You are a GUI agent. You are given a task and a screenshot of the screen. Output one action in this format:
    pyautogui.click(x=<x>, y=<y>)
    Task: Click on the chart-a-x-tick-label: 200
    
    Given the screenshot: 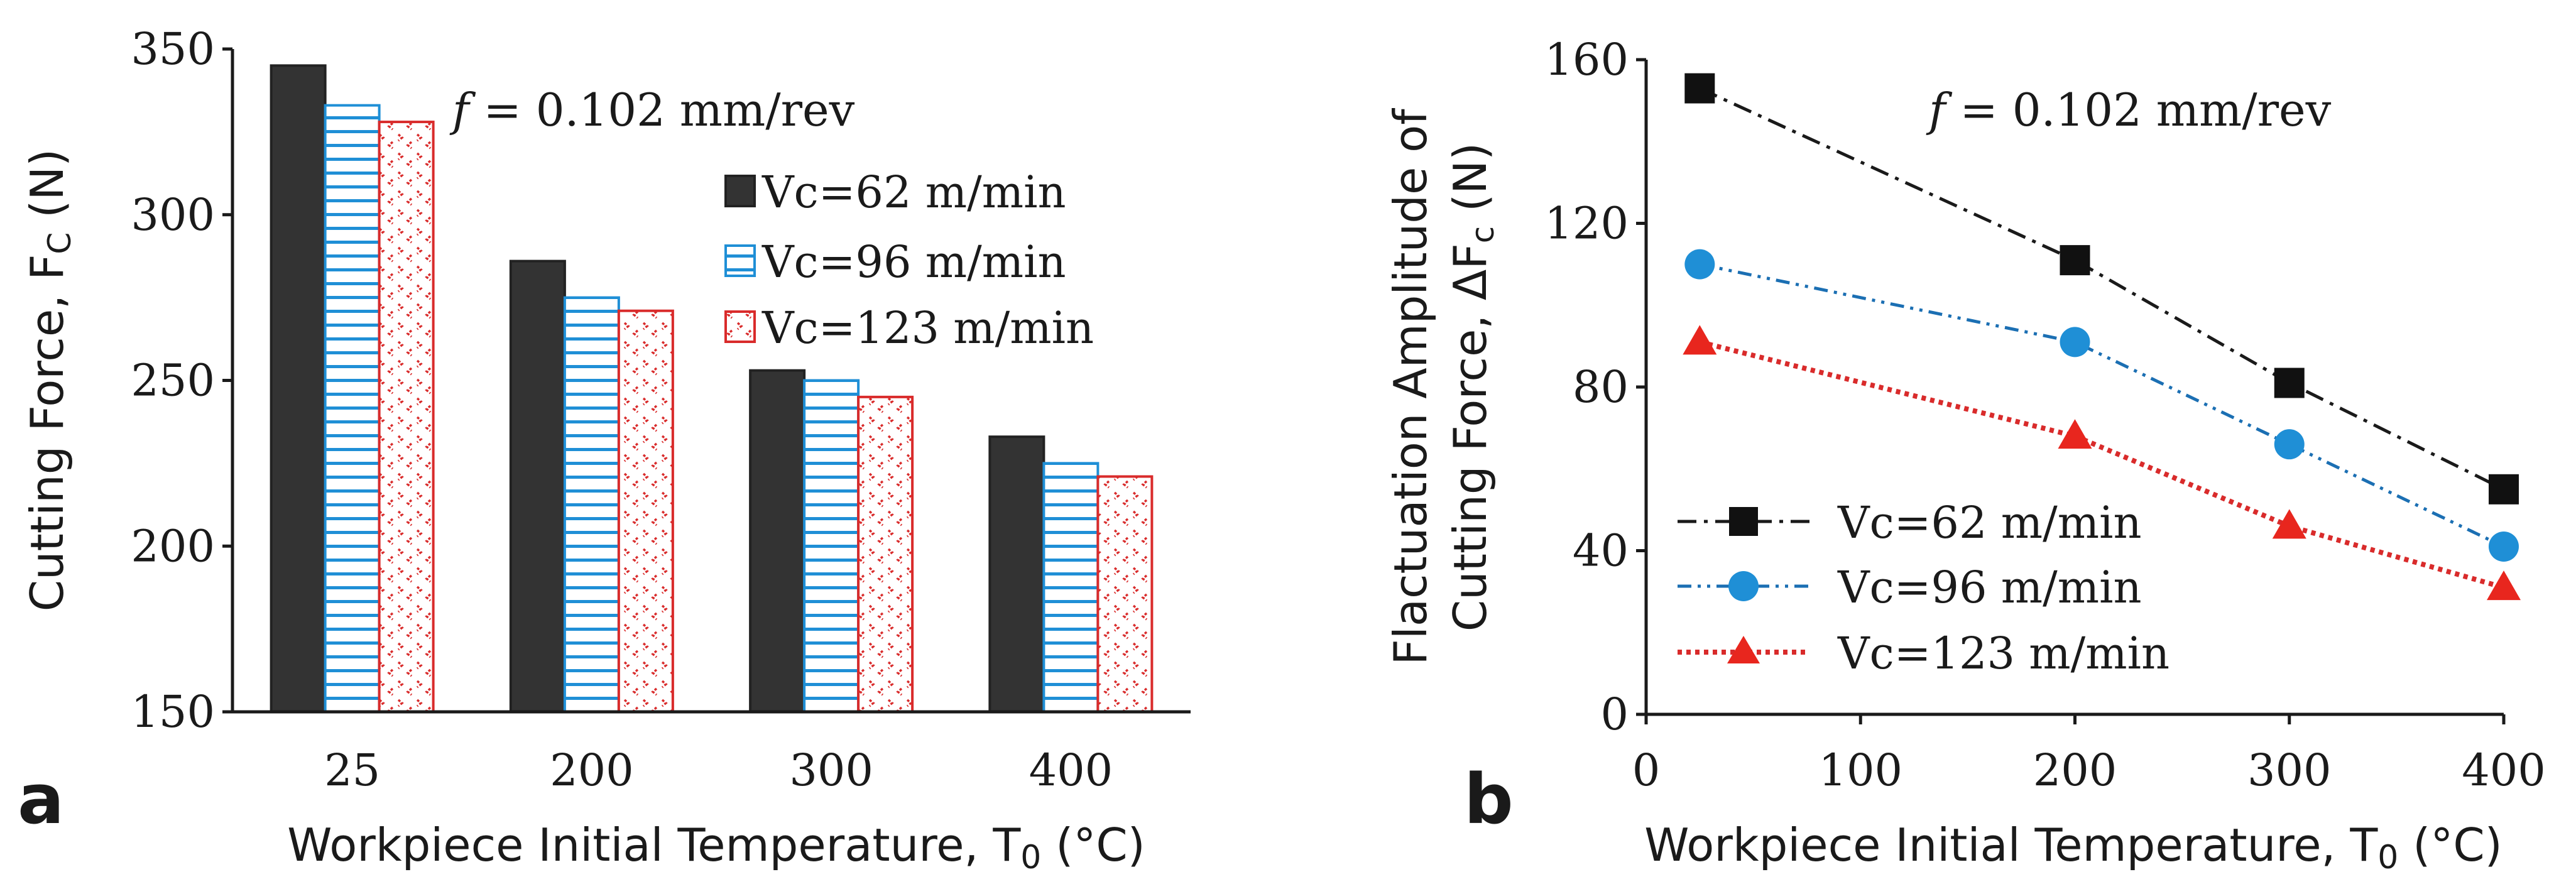 What is the action you would take?
    pyautogui.click(x=592, y=770)
    